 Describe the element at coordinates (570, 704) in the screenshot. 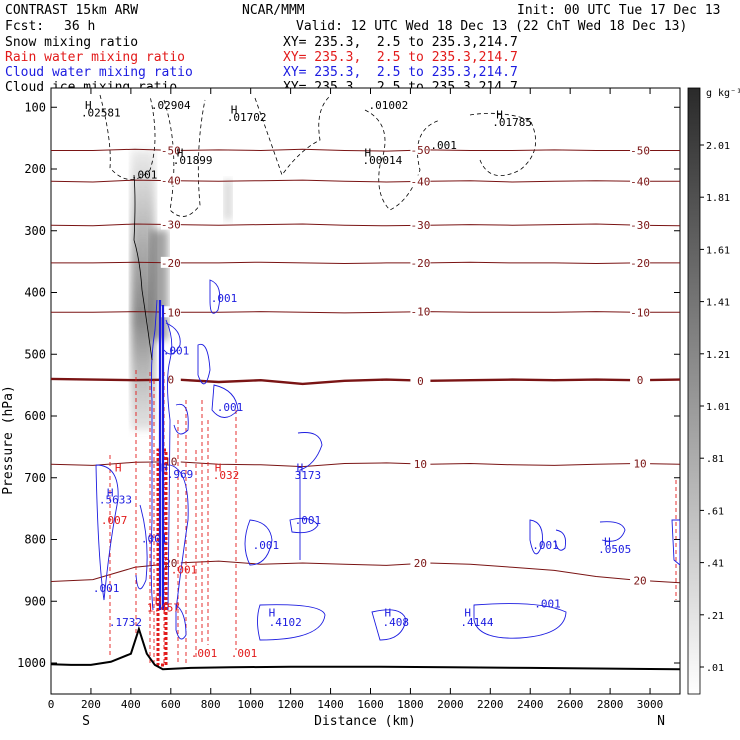

I see `x-tick-label: 2600` at that location.